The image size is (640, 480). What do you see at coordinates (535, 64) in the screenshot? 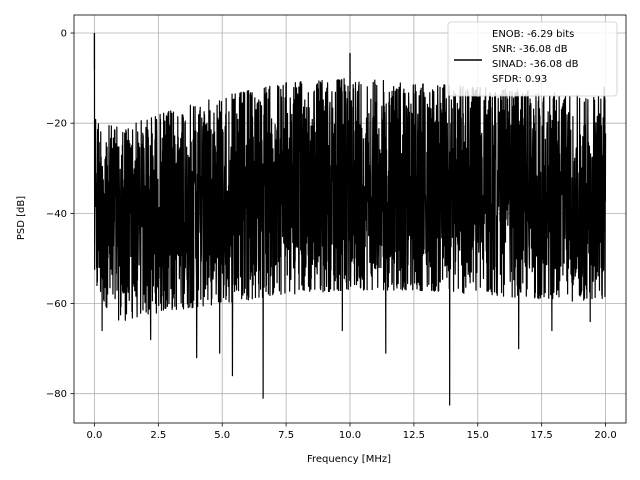
I see `legend-entry-text: SINAD: -36.08 dB` at bounding box center [535, 64].